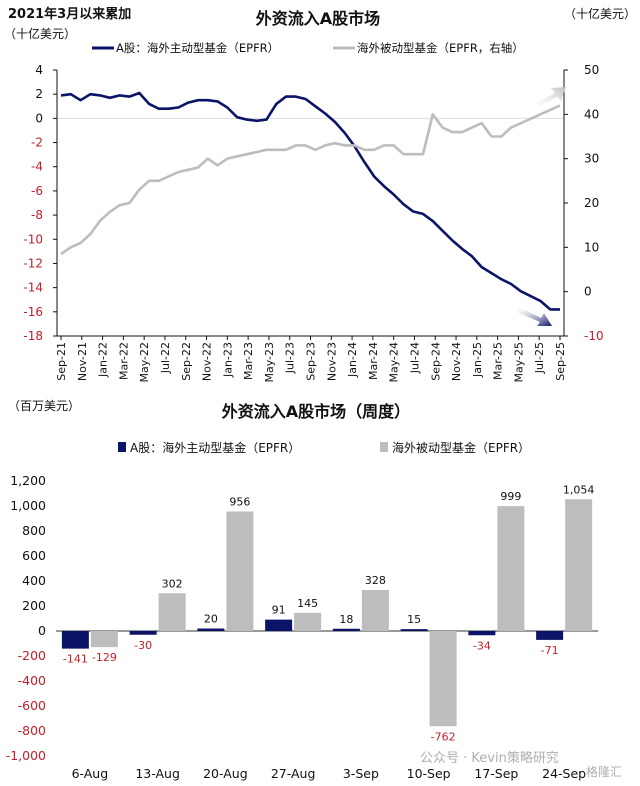  Describe the element at coordinates (394, 362) in the screenshot. I see `x-tick-label: May-24` at that location.